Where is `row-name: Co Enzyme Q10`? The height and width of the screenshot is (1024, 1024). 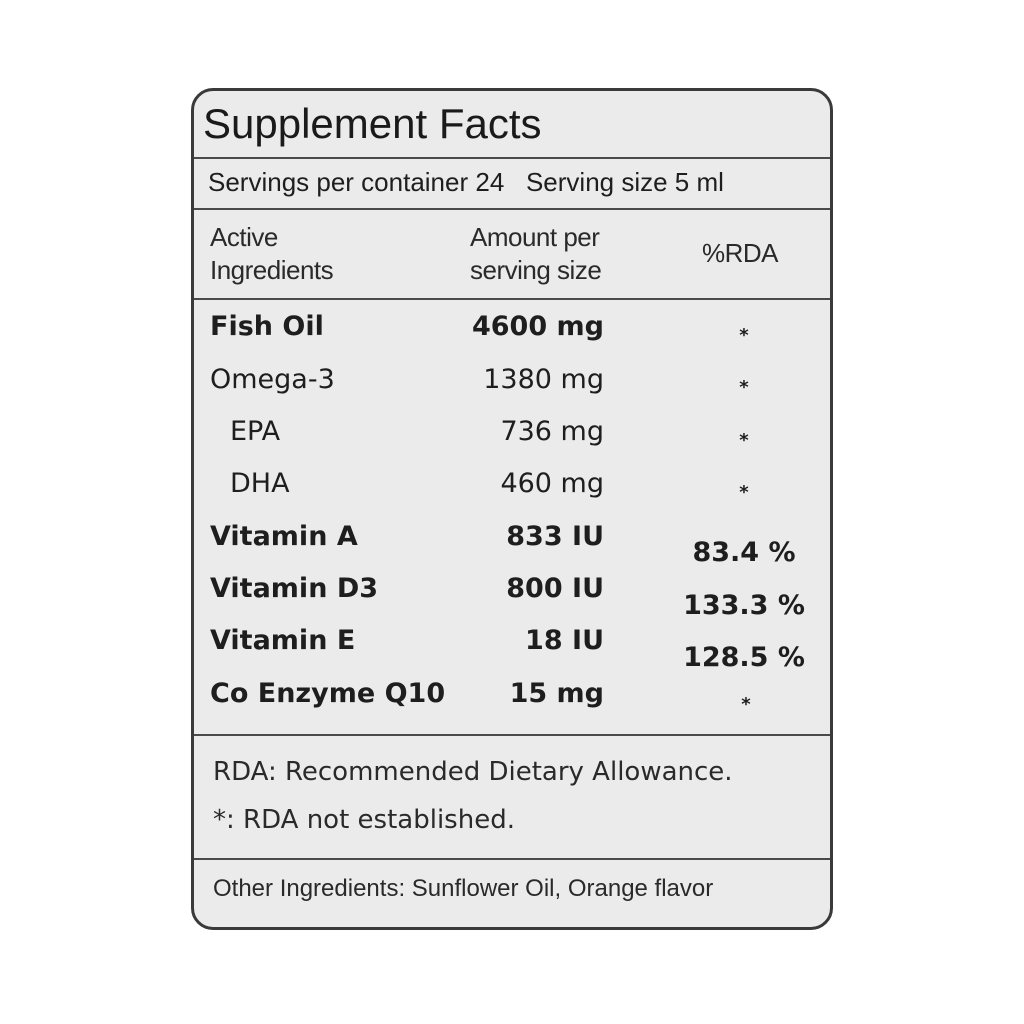 row-name: Co Enzyme Q10 is located at coordinates (328, 693).